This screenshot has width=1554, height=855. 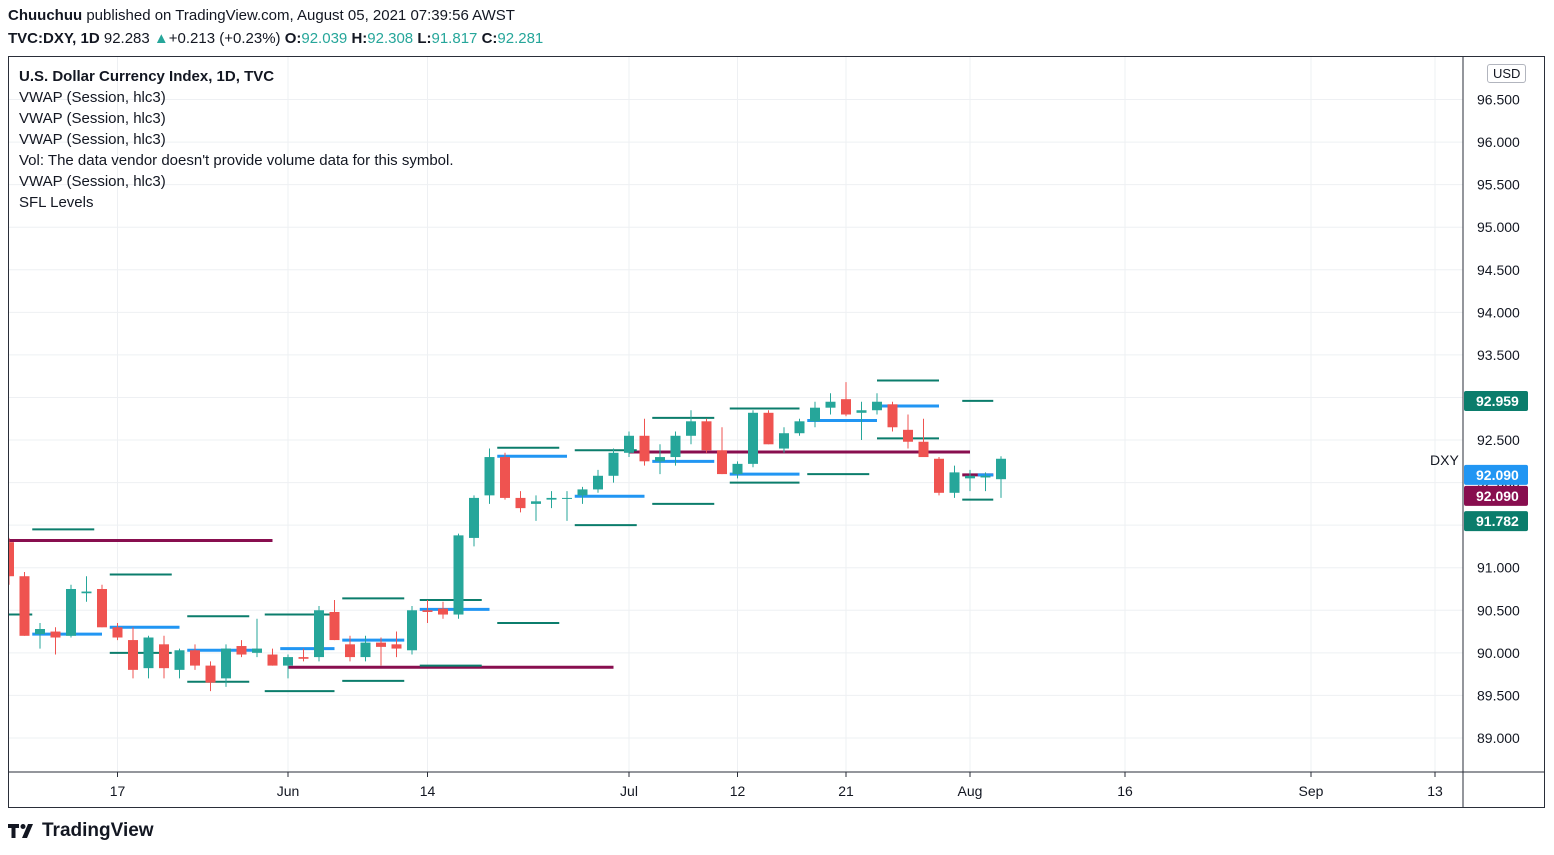 I want to click on y-tick-label: 89.500, so click(x=1498, y=695).